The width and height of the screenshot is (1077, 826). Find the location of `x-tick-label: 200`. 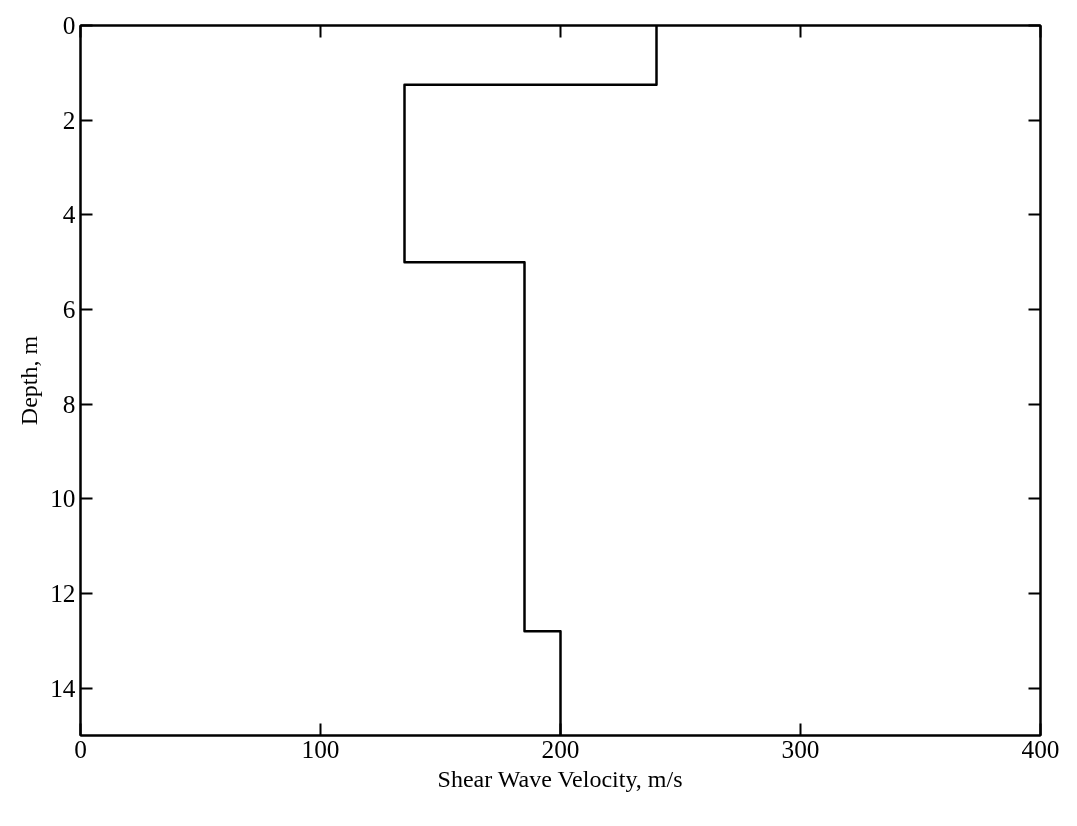

x-tick-label: 200 is located at coordinates (560, 748).